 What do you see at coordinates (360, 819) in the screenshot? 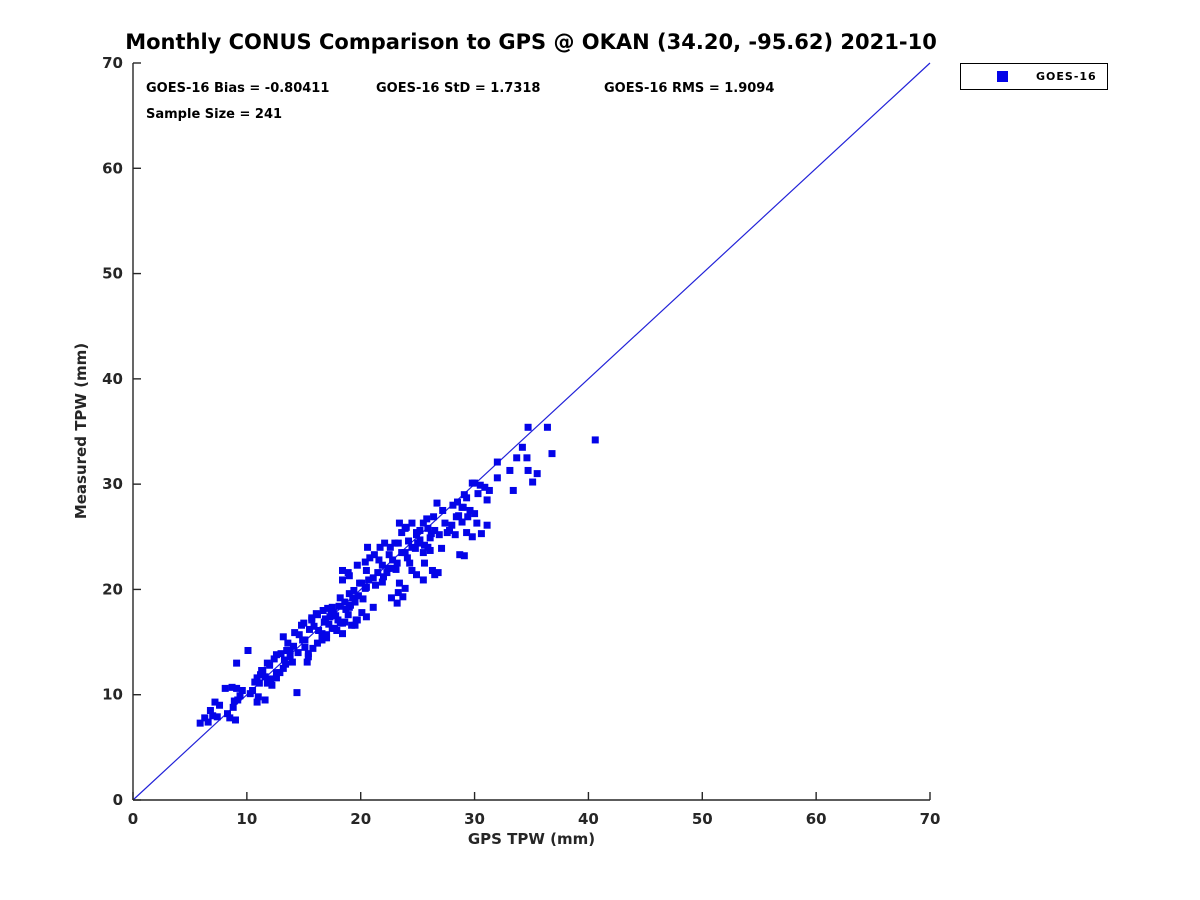
I see `x-tick-label: 20` at bounding box center [360, 819].